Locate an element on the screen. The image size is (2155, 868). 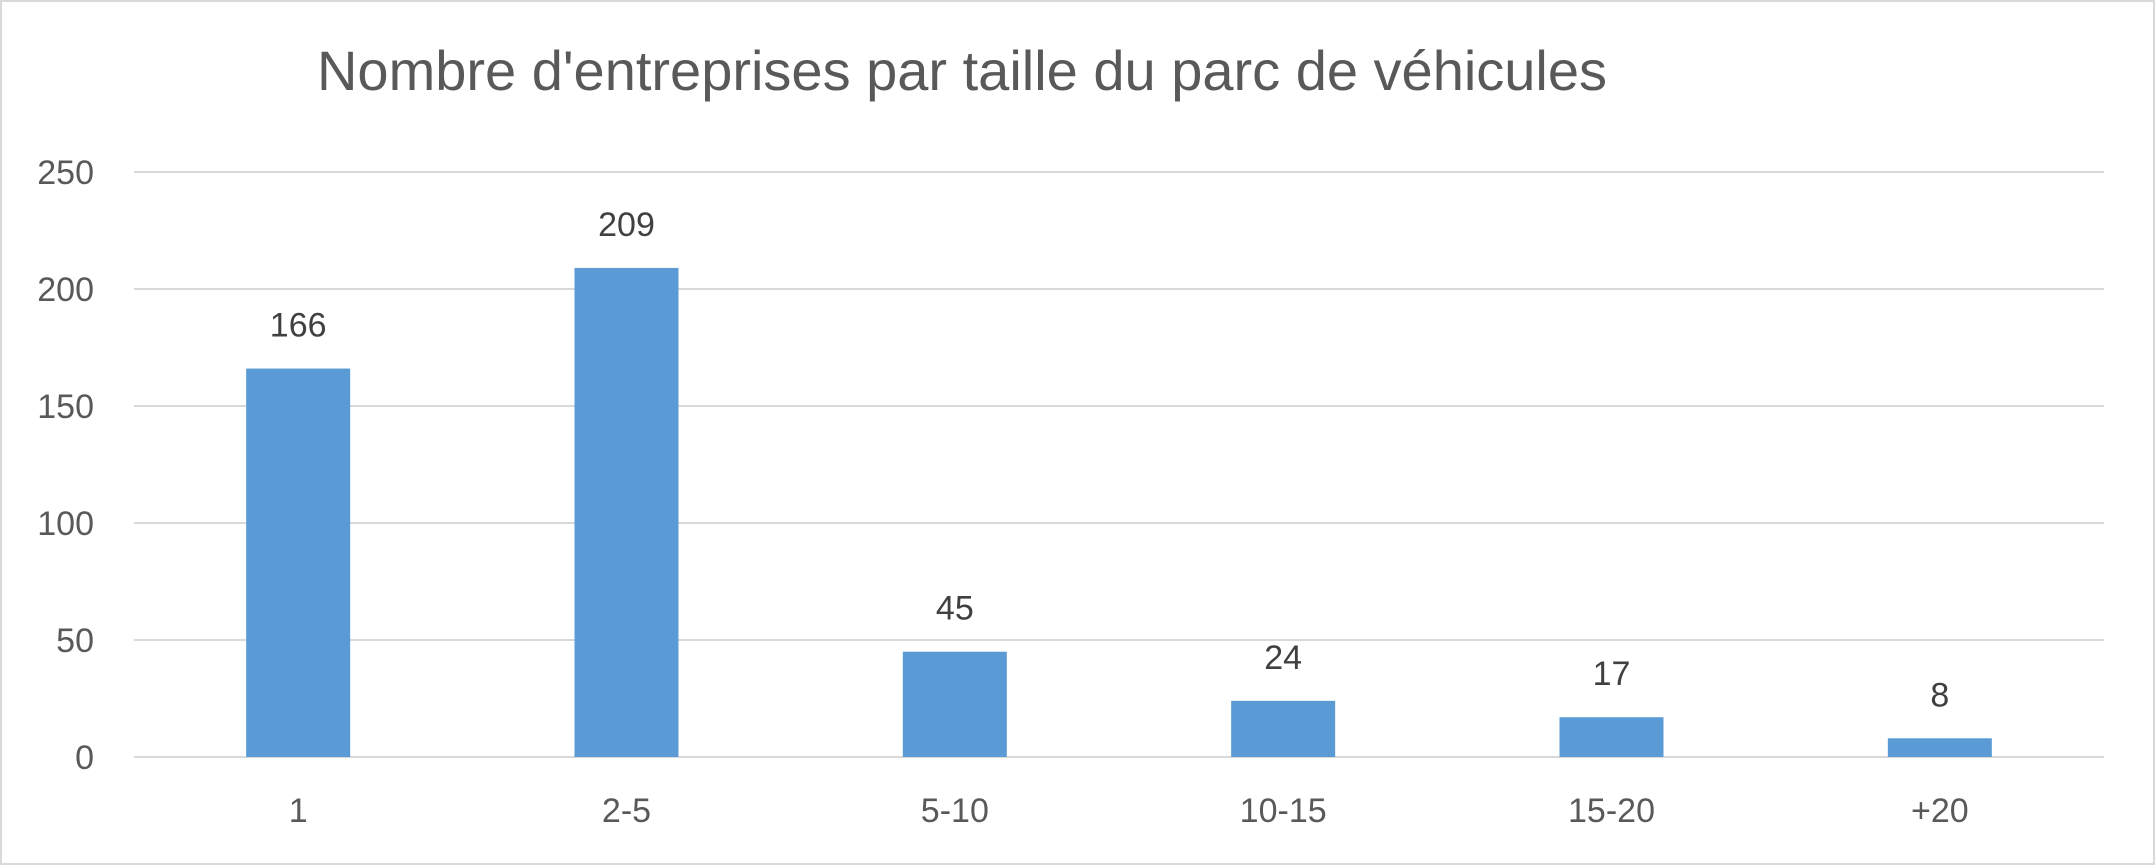
data-label: 8 is located at coordinates (1939, 695).